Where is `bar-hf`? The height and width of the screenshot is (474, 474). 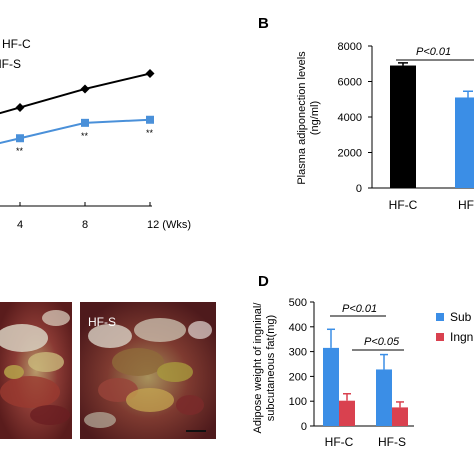 bar-hf is located at coordinates (464, 142).